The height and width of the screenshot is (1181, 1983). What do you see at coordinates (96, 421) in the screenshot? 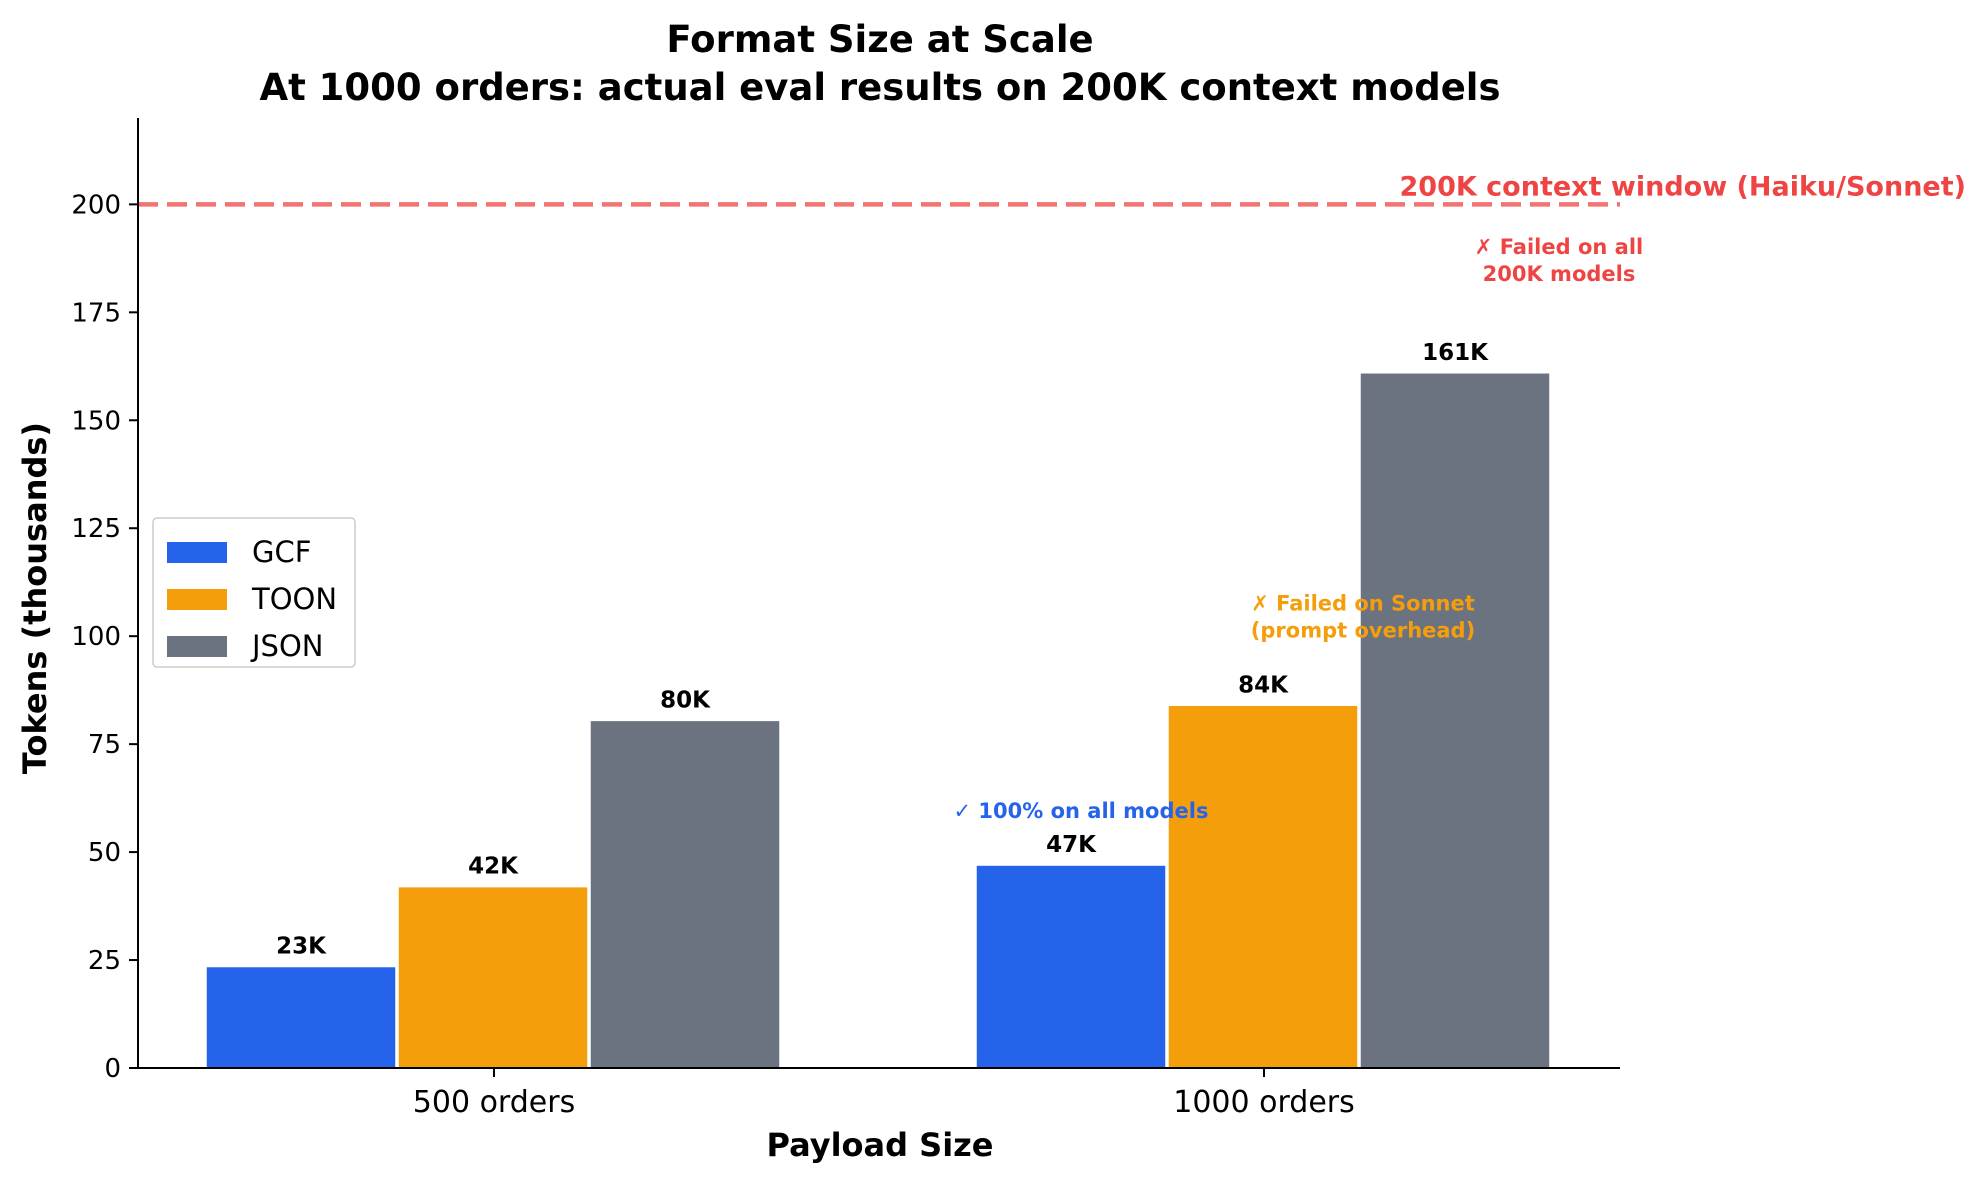
I see `y-tick-label-150: 150` at bounding box center [96, 421].